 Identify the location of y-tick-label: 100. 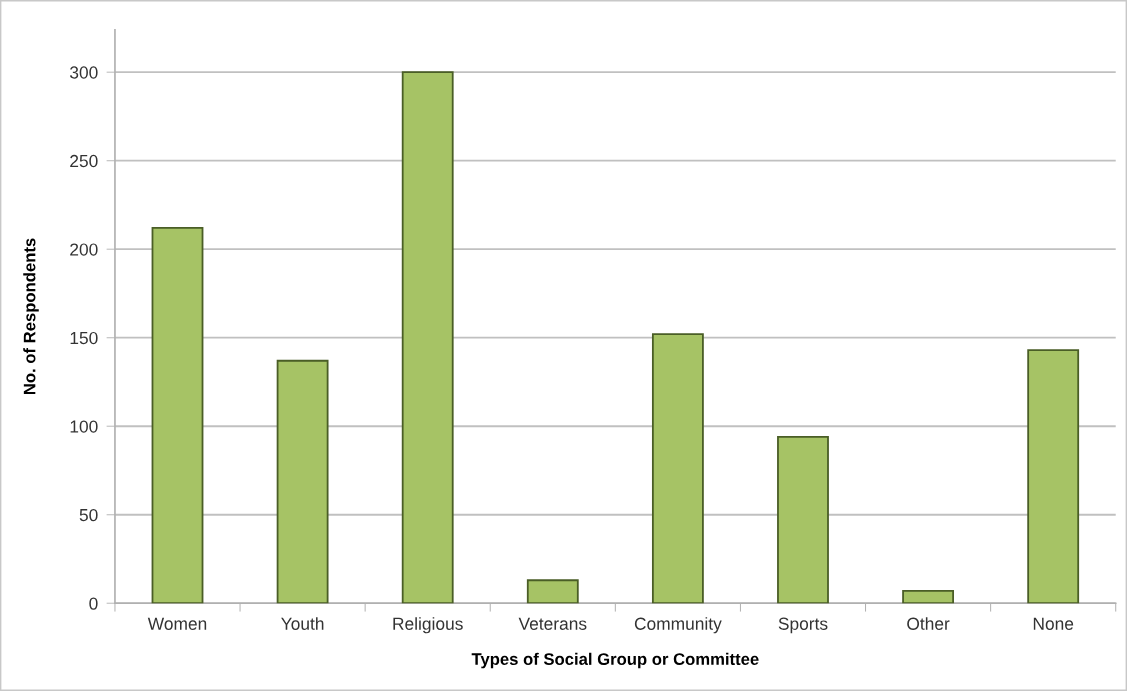
(84, 426).